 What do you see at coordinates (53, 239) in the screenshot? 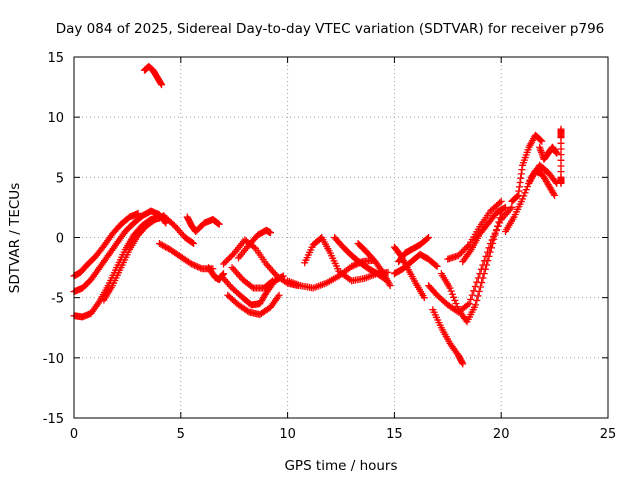
I see `y-tick-labels: -15 -10 -5 0 5 10 15` at bounding box center [53, 239].